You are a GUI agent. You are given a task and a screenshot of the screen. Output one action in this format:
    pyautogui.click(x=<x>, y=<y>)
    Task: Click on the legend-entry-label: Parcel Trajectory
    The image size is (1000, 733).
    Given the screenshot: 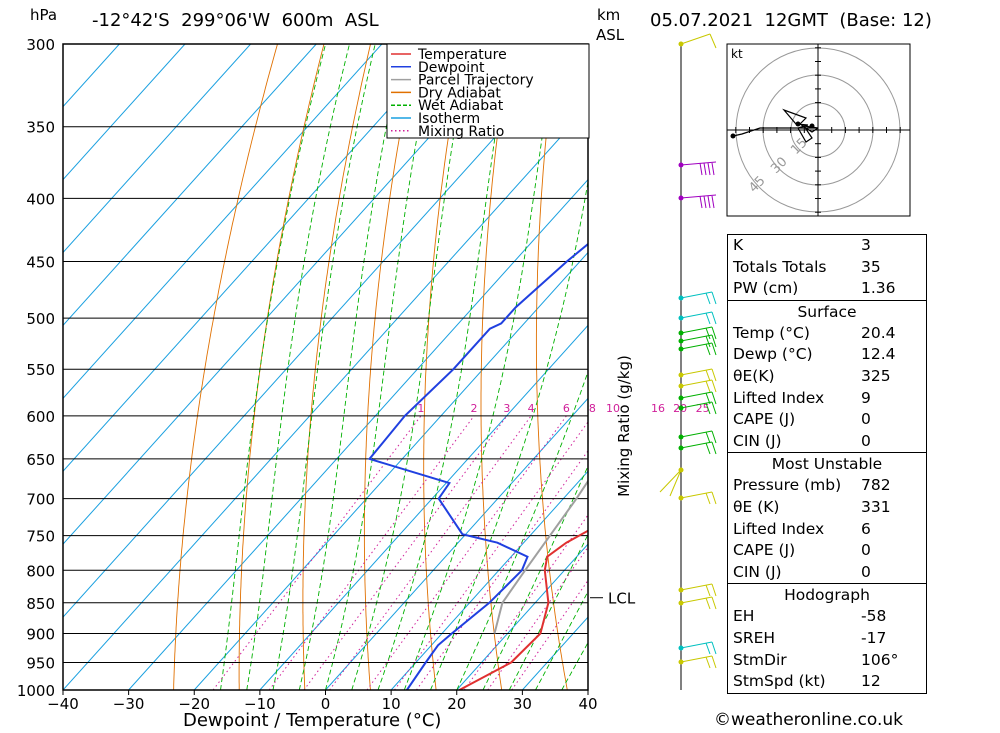 What is the action you would take?
    pyautogui.click(x=476, y=81)
    